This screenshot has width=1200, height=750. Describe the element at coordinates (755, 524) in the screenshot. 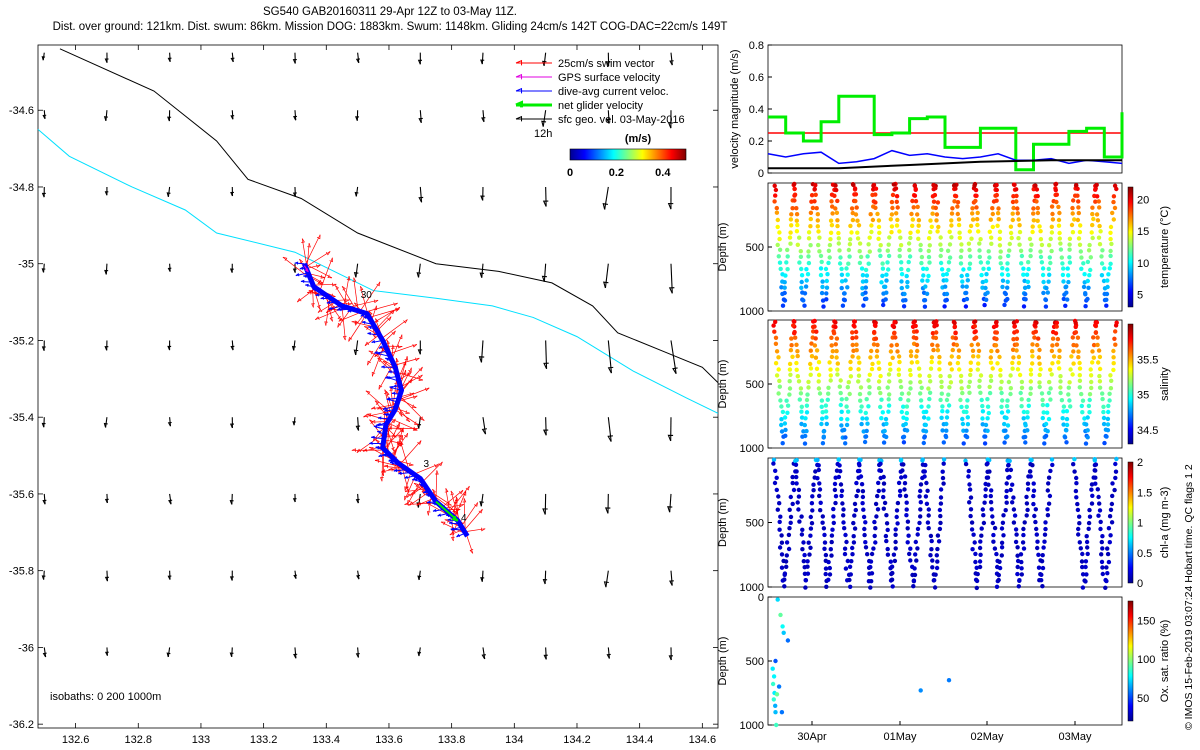

I see `chla-ytick-label: 500` at that location.